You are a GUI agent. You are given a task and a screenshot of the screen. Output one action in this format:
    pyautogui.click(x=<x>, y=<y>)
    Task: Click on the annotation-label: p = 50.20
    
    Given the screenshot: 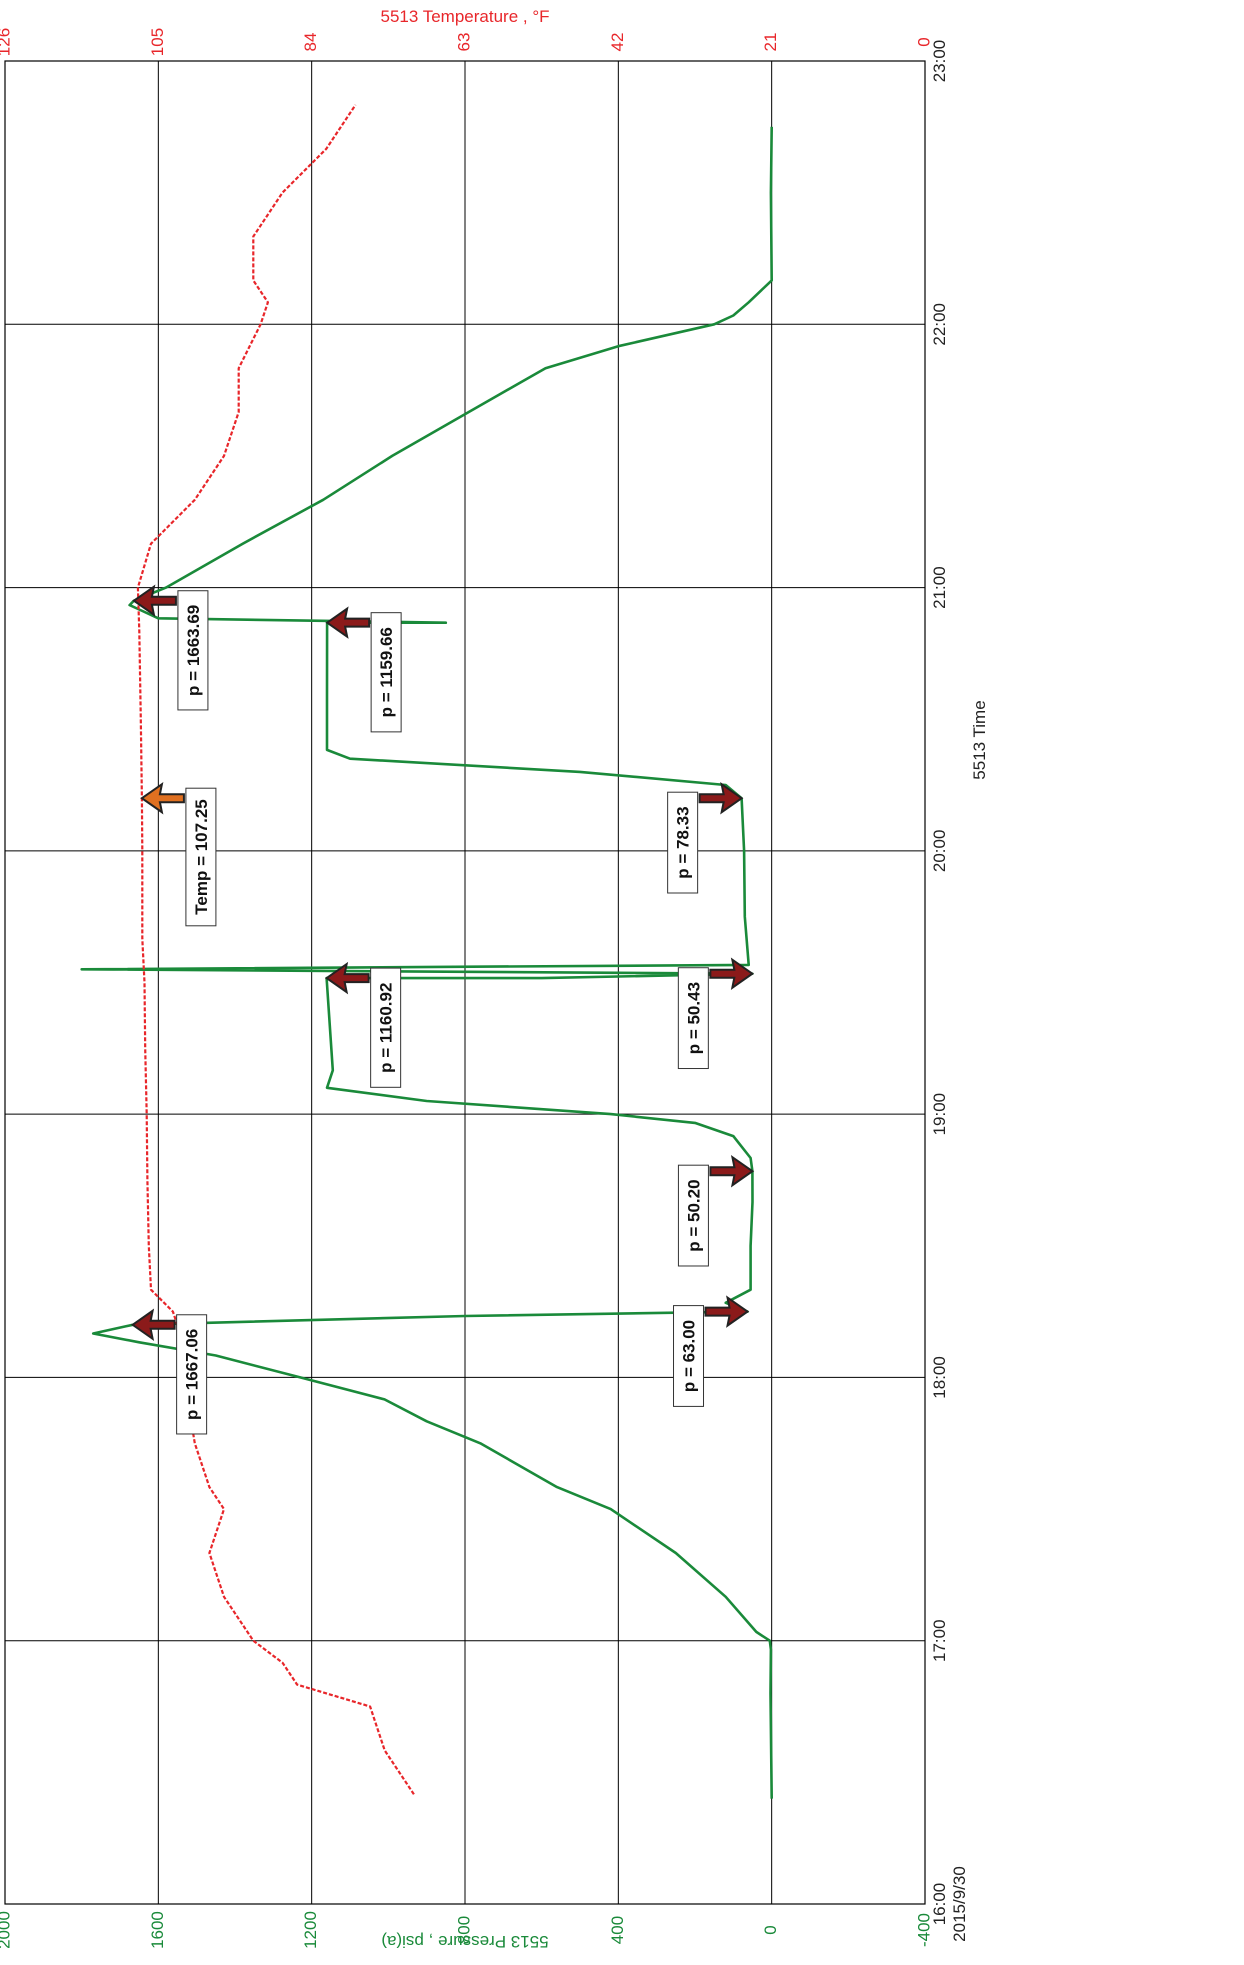 What is the action you would take?
    pyautogui.click(x=693, y=1215)
    